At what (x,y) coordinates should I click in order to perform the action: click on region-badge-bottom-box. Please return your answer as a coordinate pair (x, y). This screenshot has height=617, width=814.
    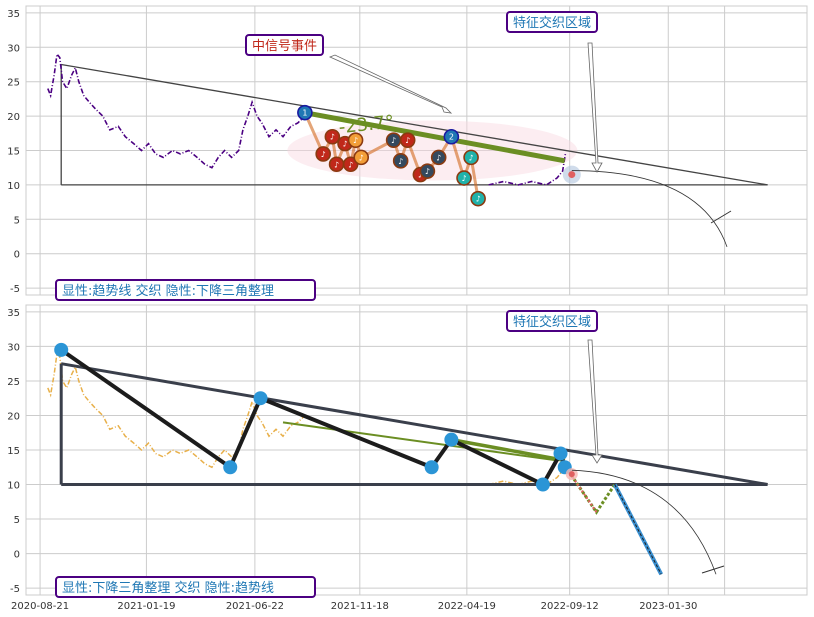
    Looking at the image, I should click on (552, 321).